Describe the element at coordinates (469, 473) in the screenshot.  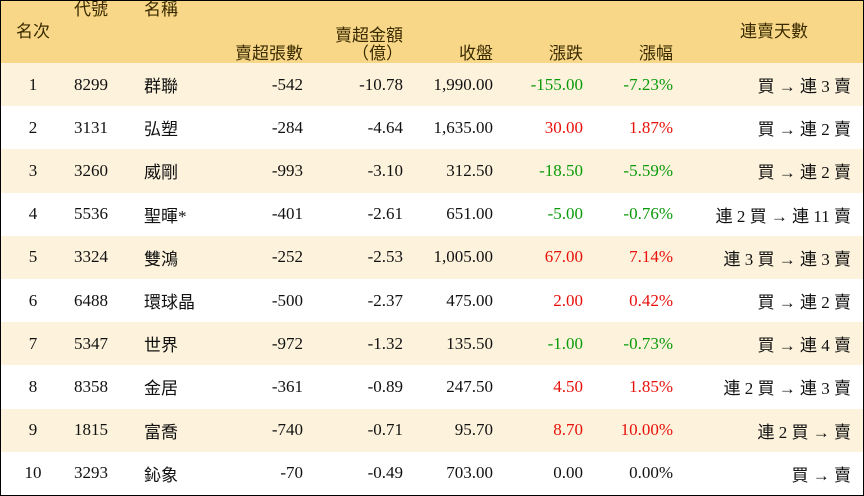
I see `table-cell: 703.00` at that location.